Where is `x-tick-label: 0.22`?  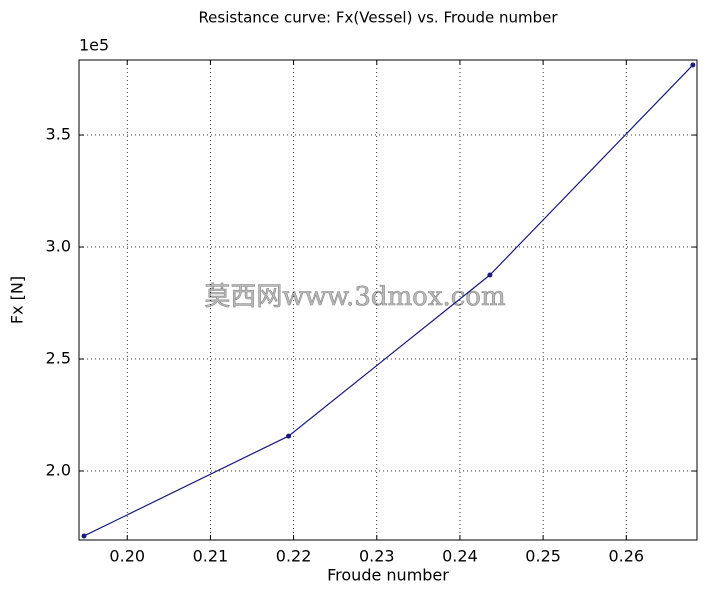
x-tick-label: 0.22 is located at coordinates (294, 556).